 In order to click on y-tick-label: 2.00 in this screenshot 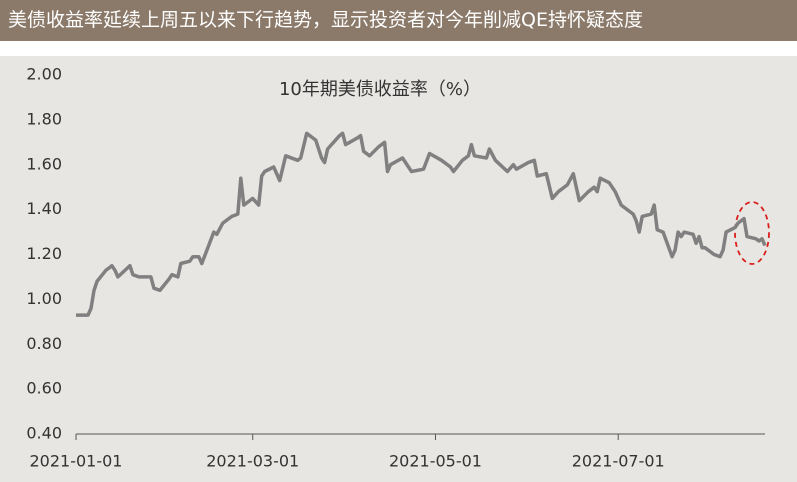, I will do `click(44, 74)`.